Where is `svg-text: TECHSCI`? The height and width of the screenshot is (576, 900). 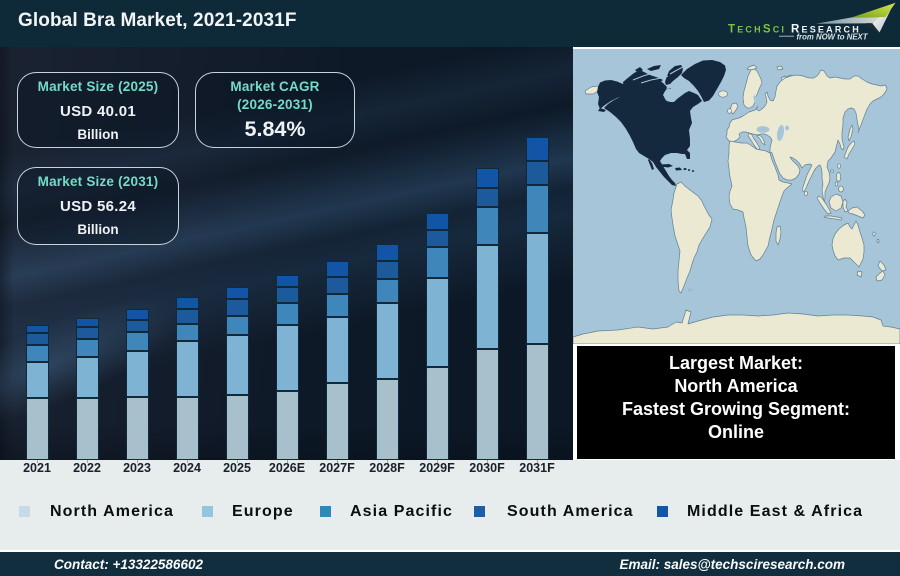 svg-text: TECHSCI is located at coordinates (757, 30).